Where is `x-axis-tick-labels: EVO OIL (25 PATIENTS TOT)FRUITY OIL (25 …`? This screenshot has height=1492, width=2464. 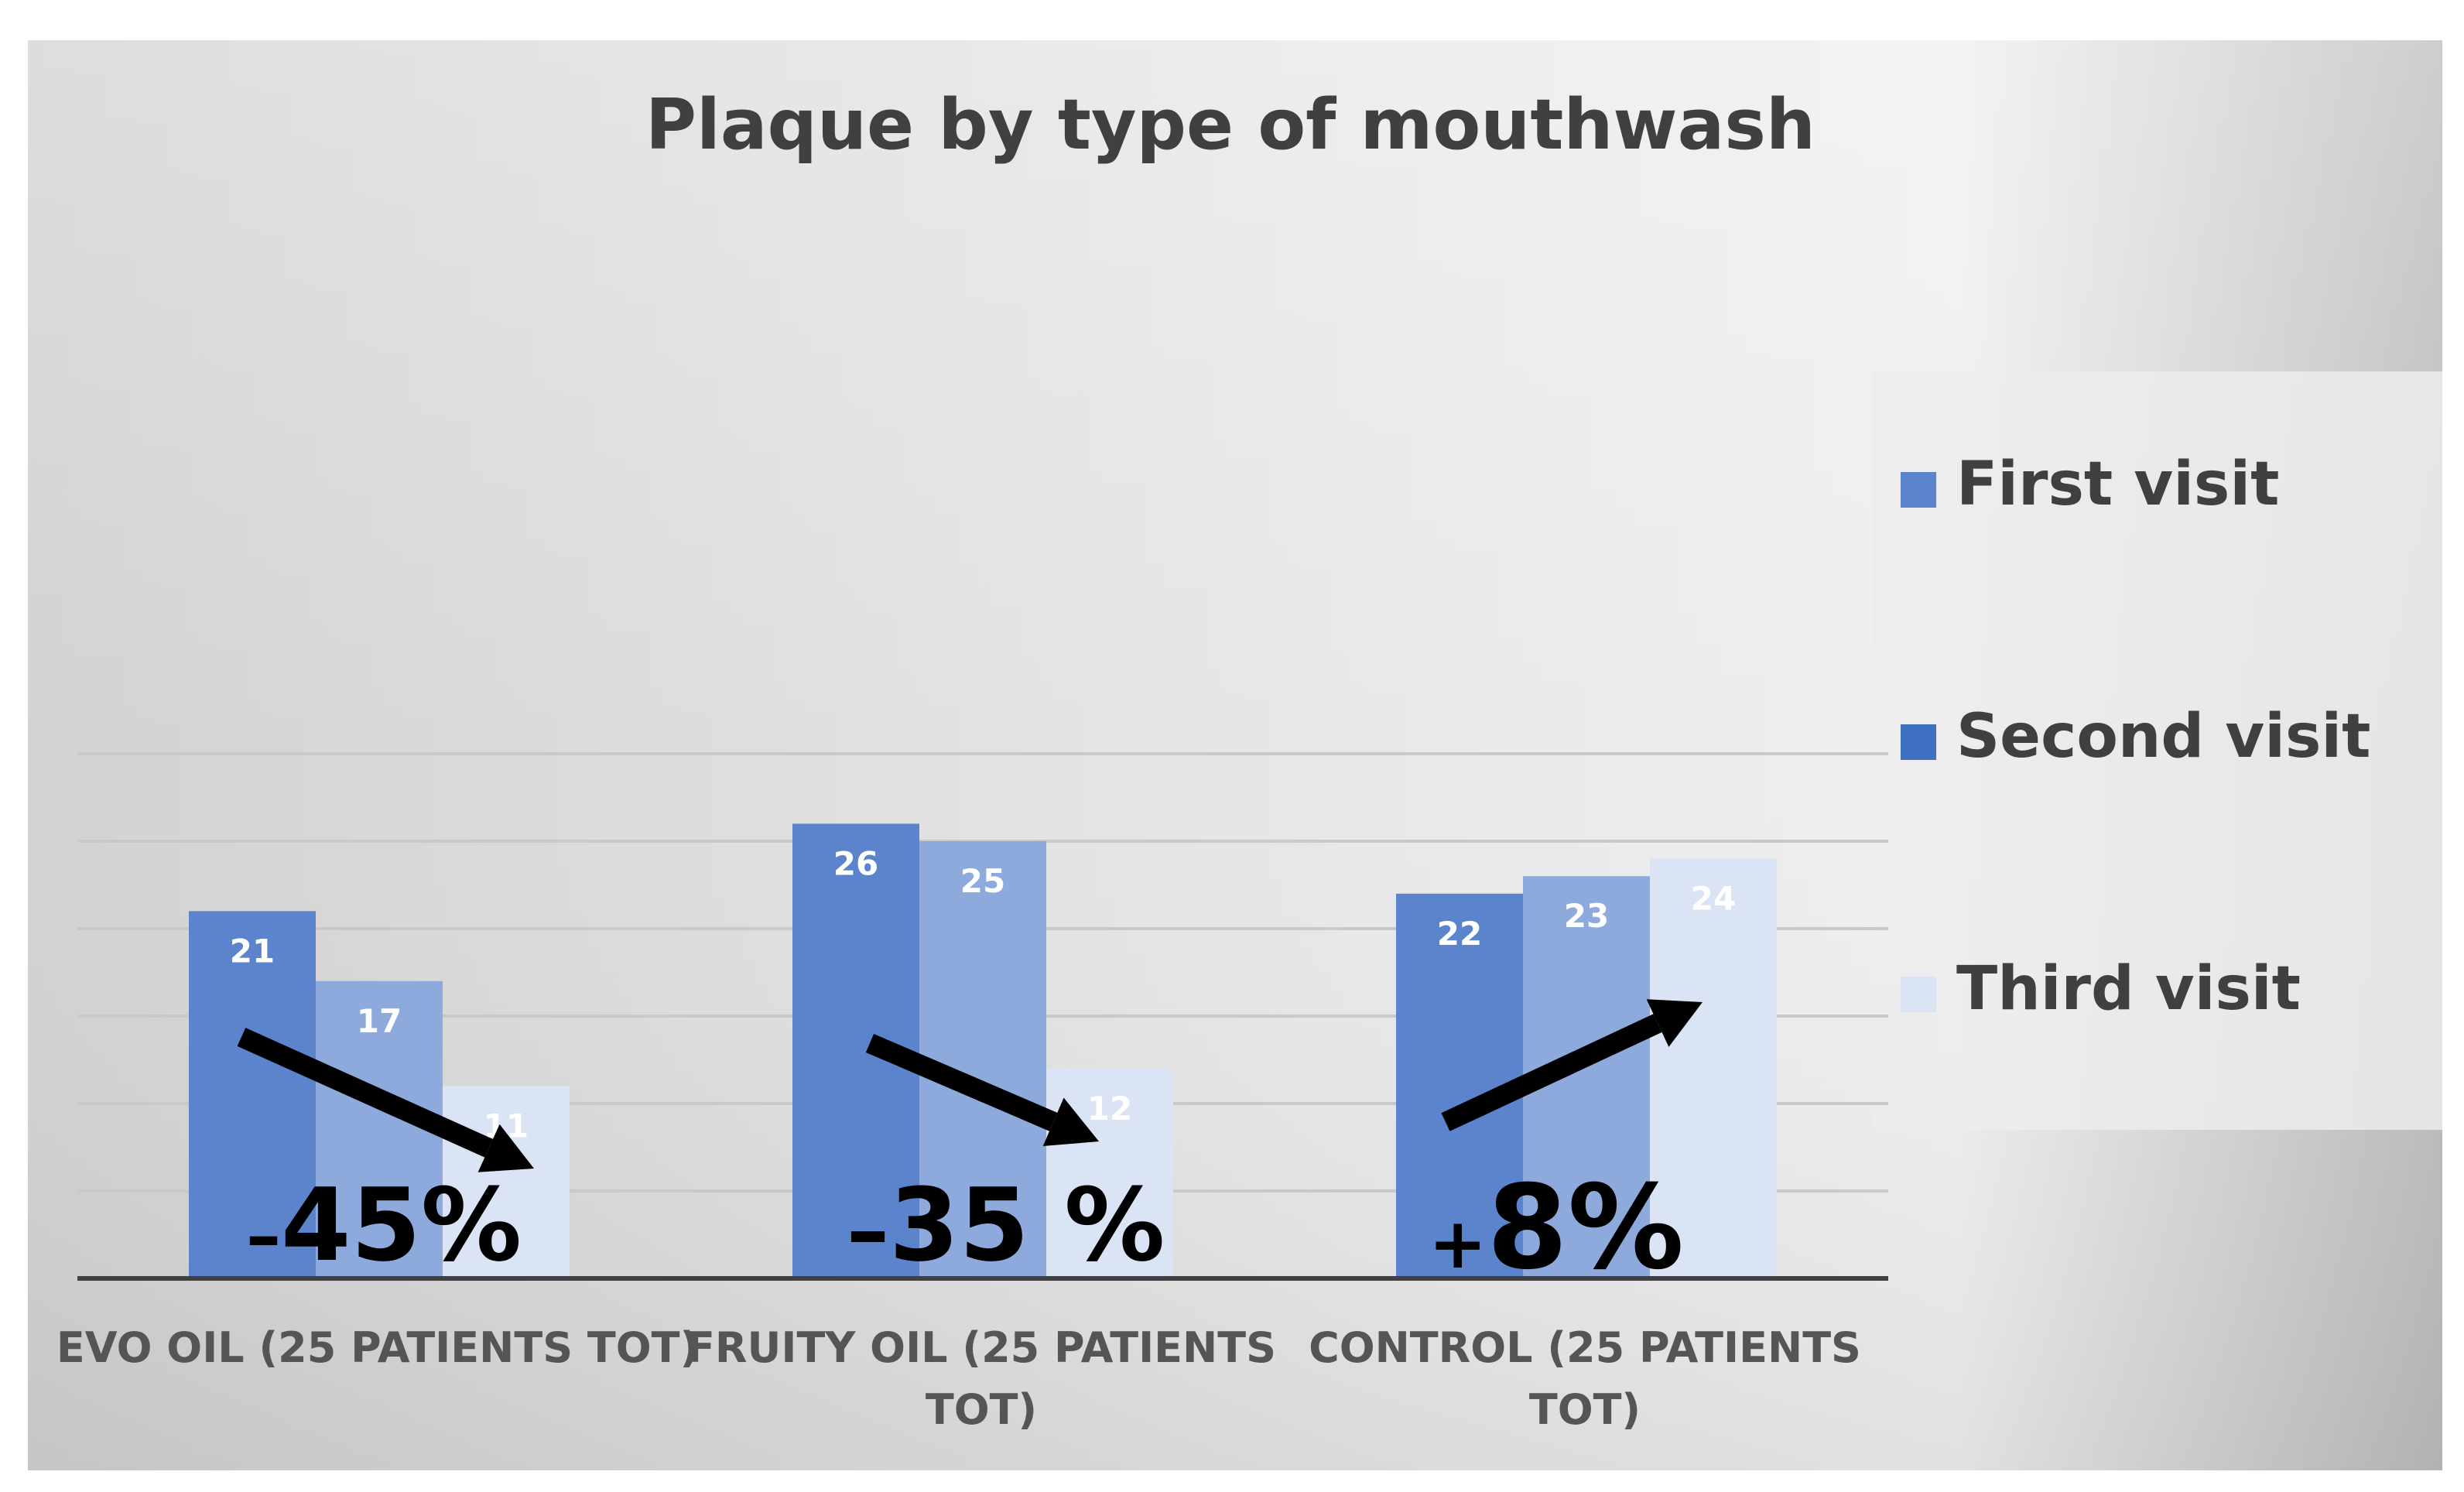 x-axis-tick-labels: EVO OIL (25 PATIENTS TOT)FRUITY OIL (25 … is located at coordinates (958, 1378).